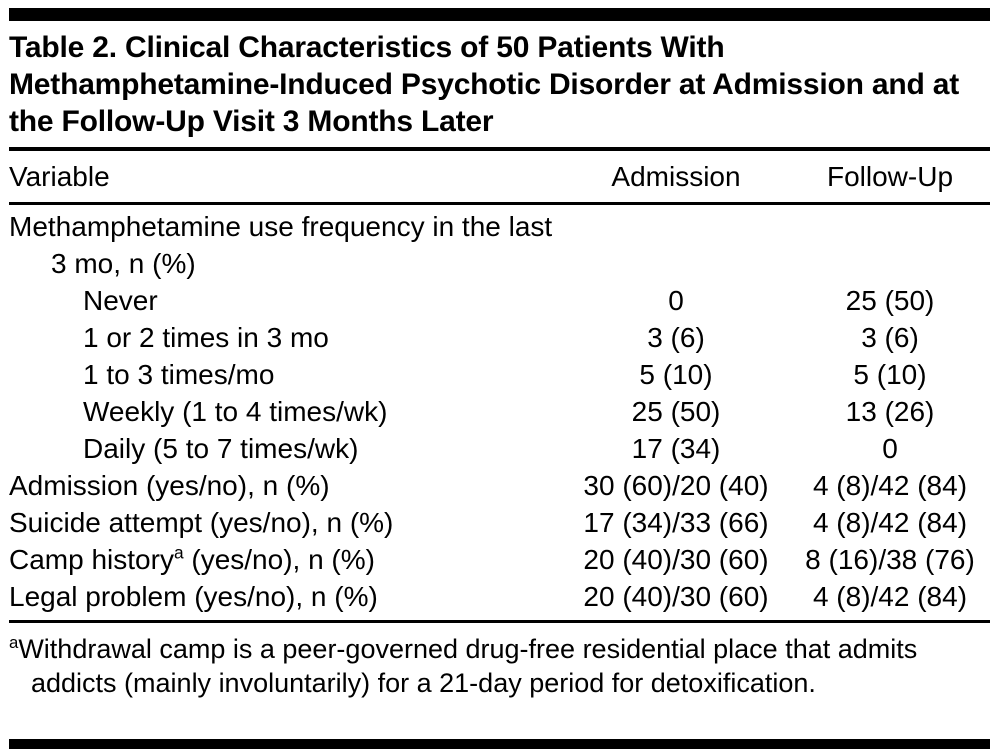  Describe the element at coordinates (120, 300) in the screenshot. I see `row-label: Never` at that location.